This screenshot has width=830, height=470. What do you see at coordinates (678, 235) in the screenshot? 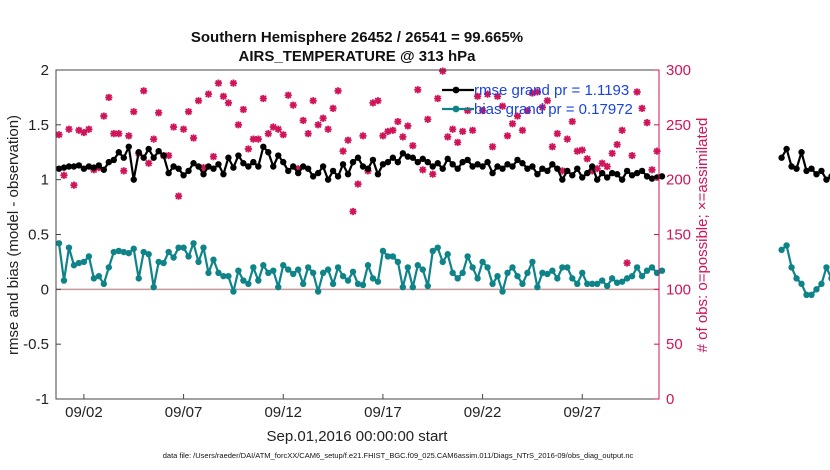
I see `y-right-tick-label: 150` at bounding box center [678, 235].